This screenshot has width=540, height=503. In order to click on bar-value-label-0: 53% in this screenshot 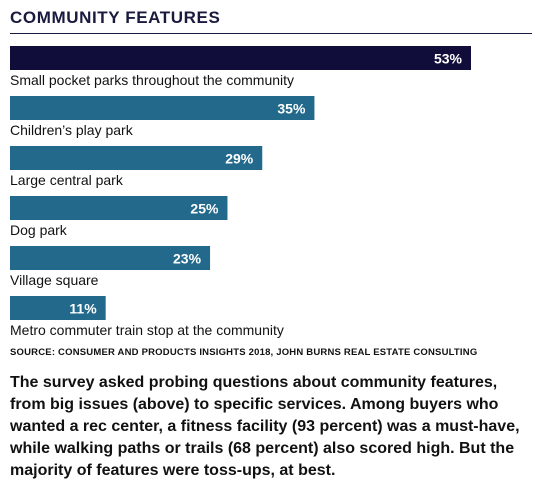, I will do `click(448, 59)`.